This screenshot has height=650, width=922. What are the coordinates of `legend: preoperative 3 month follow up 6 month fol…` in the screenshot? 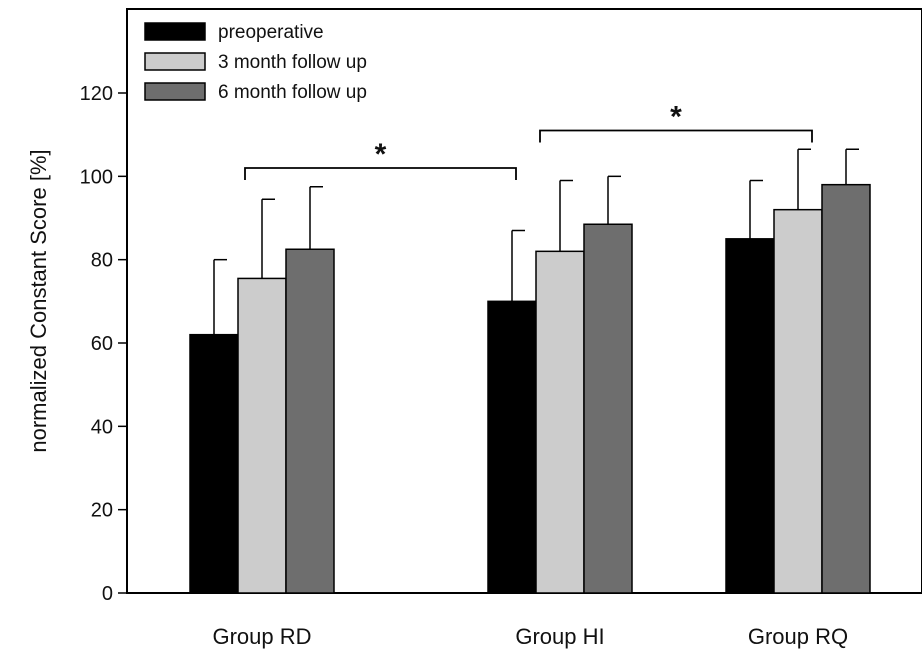 It's located at (255, 62).